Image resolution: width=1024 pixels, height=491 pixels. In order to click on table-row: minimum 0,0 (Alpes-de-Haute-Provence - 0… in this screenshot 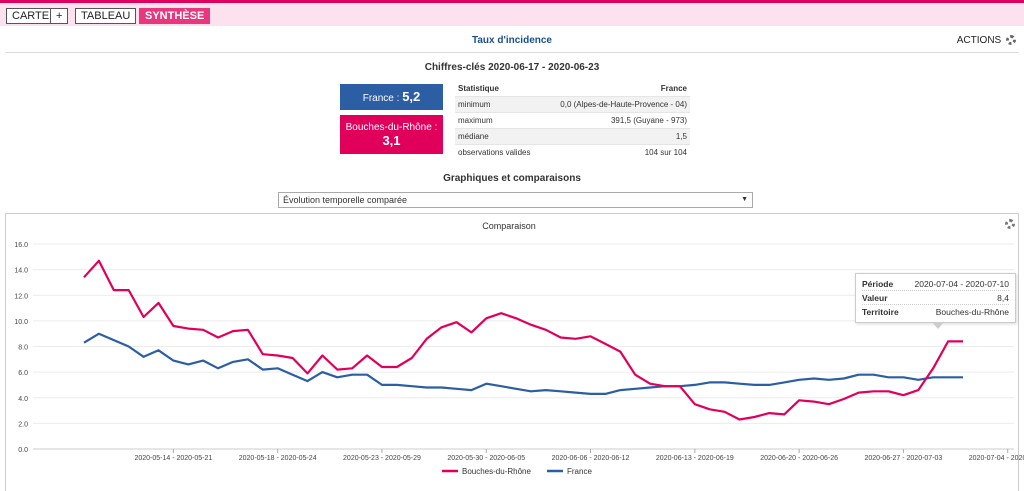, I will do `click(572, 103)`.